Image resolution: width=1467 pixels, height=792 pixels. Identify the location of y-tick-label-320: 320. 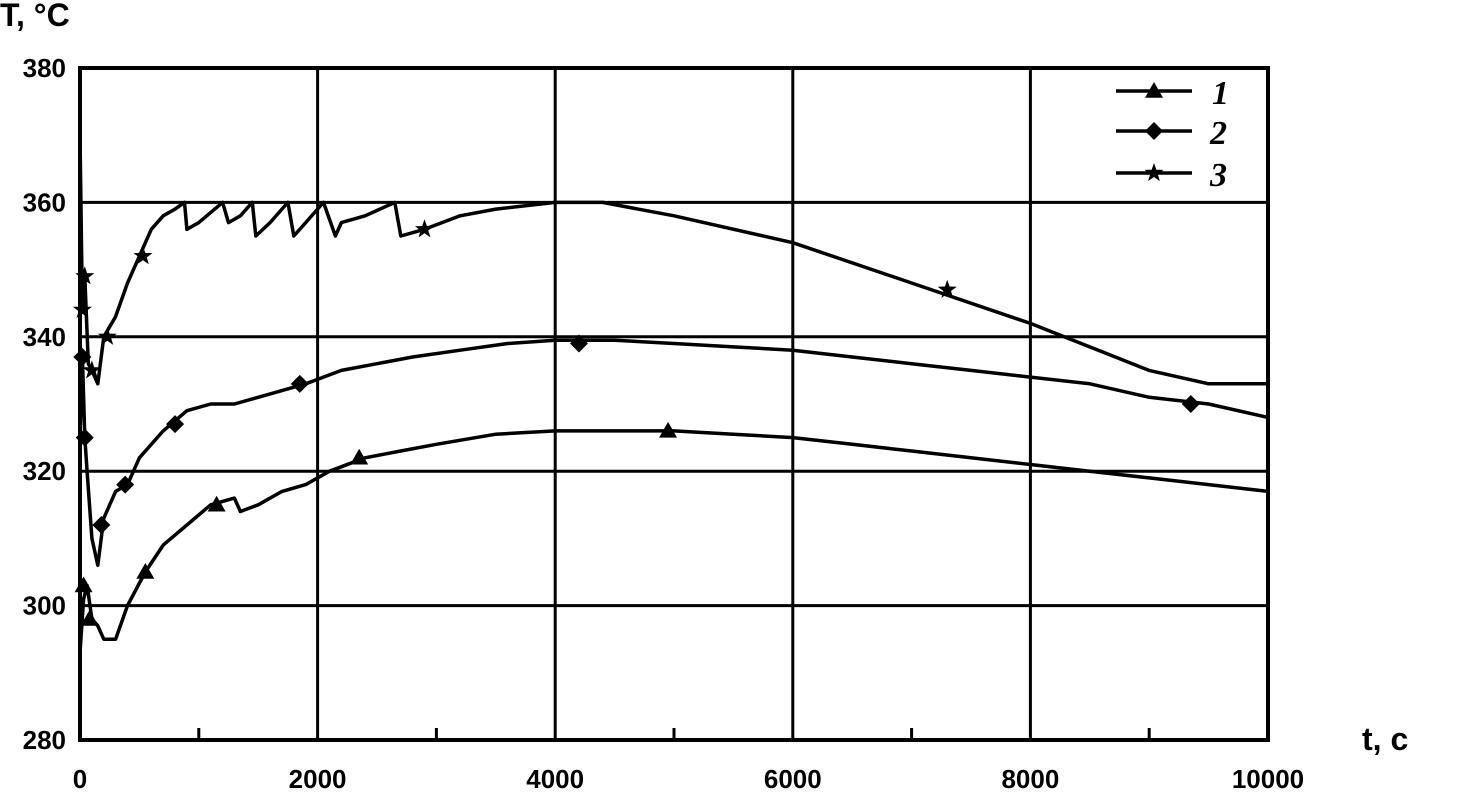
(44, 471).